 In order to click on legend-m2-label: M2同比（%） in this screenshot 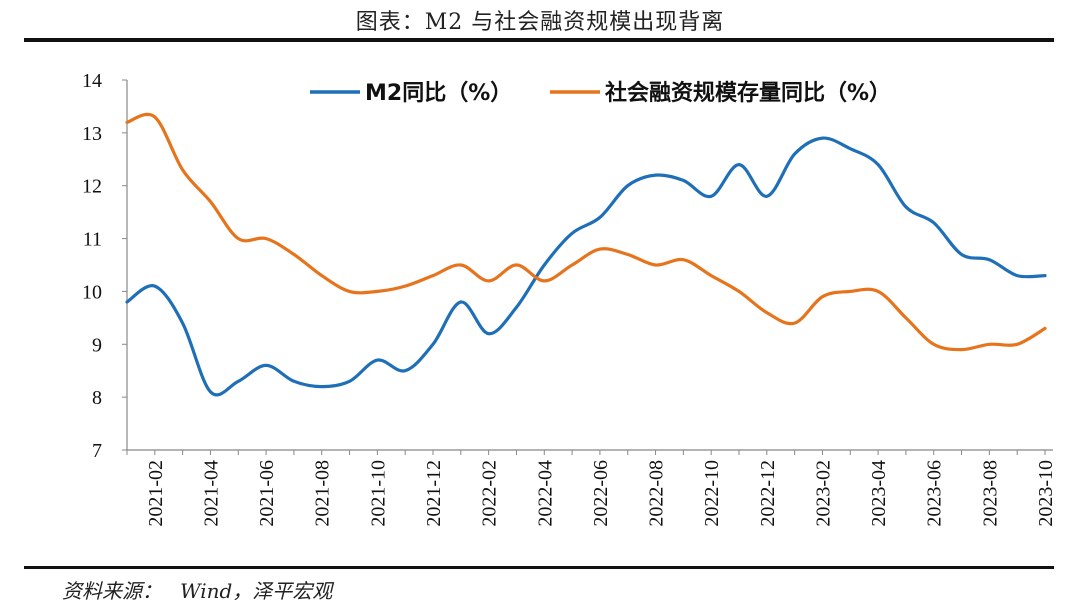, I will do `click(438, 93)`.